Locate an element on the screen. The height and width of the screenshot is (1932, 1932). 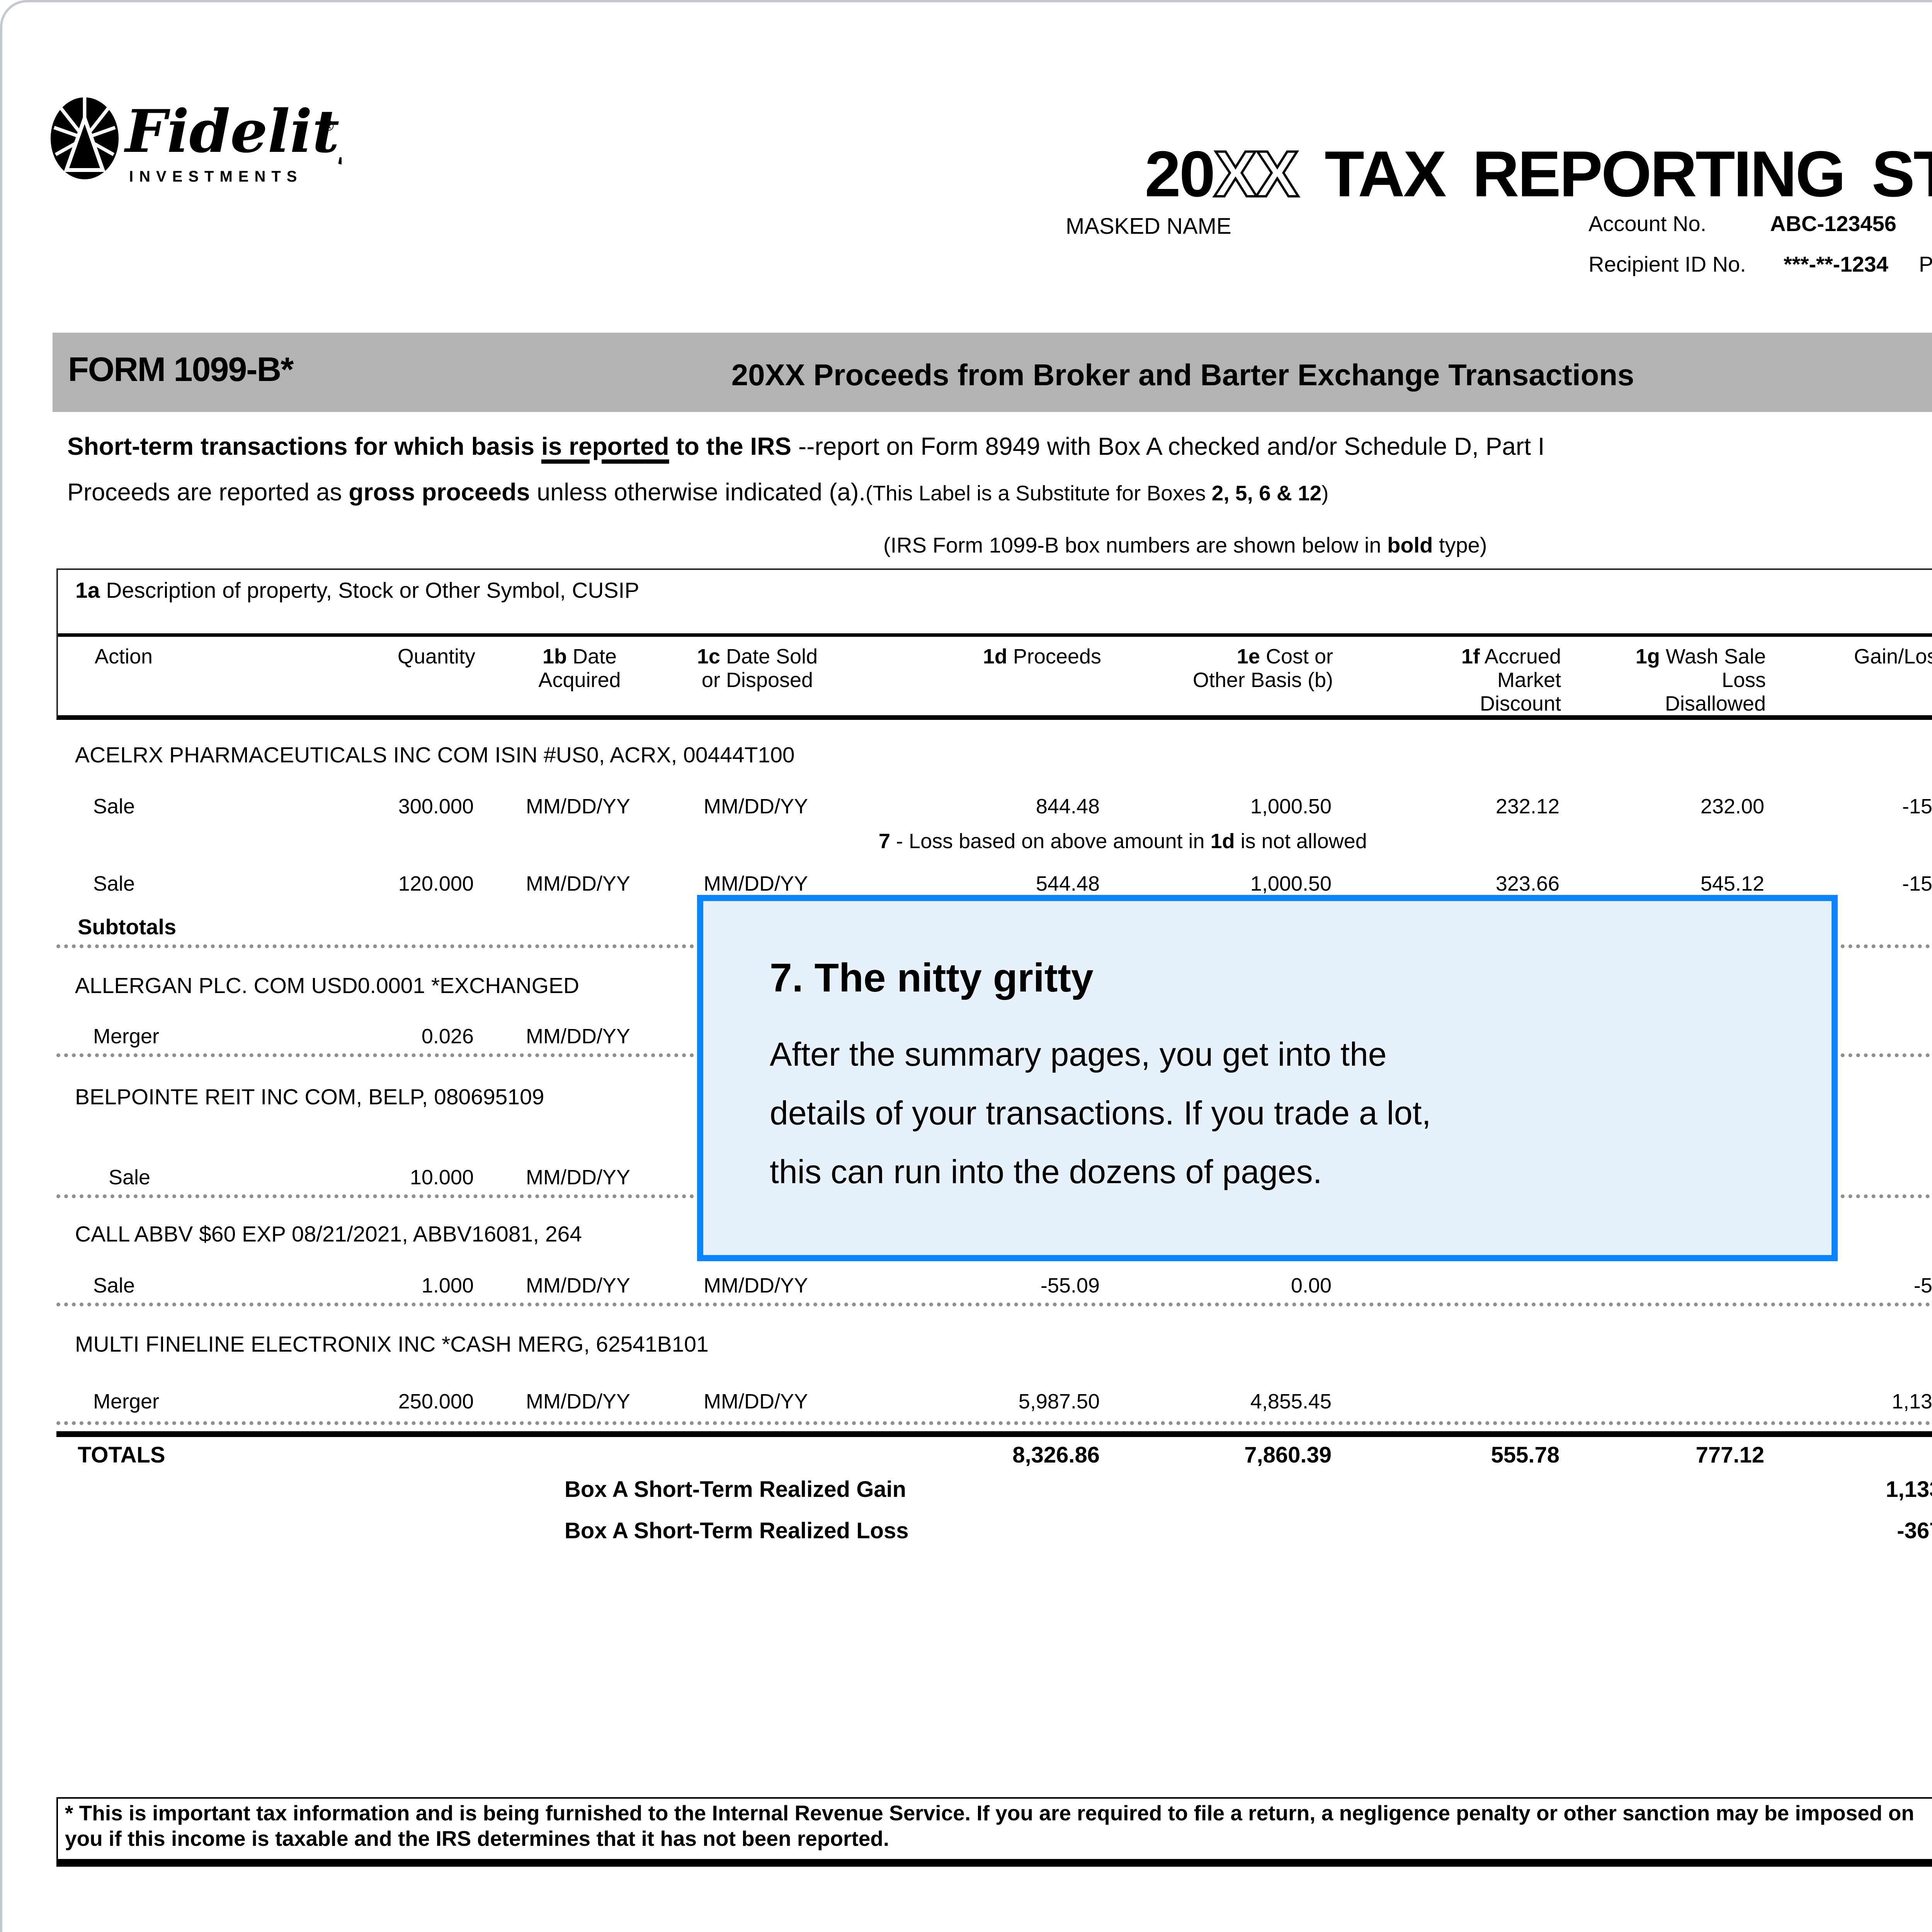
title-year: 20 is located at coordinates (1180, 174).